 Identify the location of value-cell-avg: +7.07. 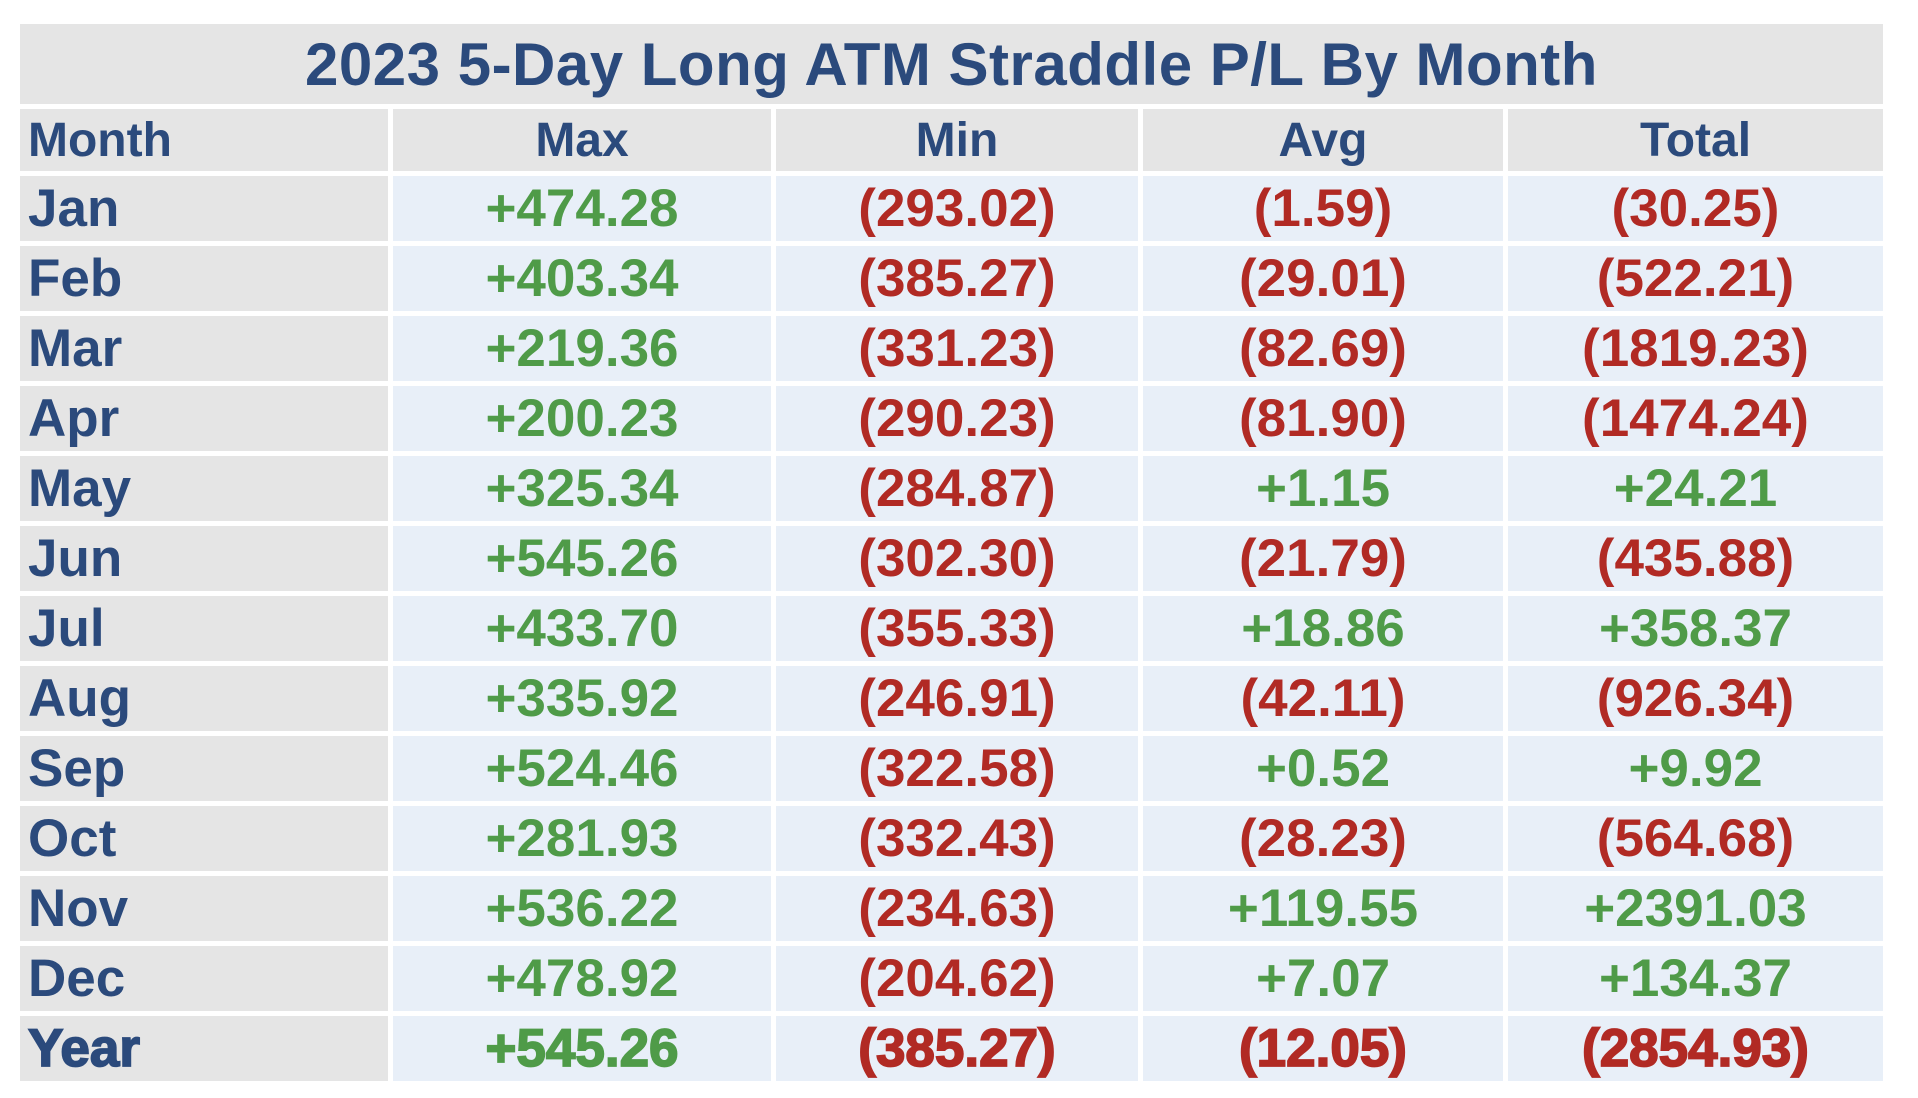
(1323, 978).